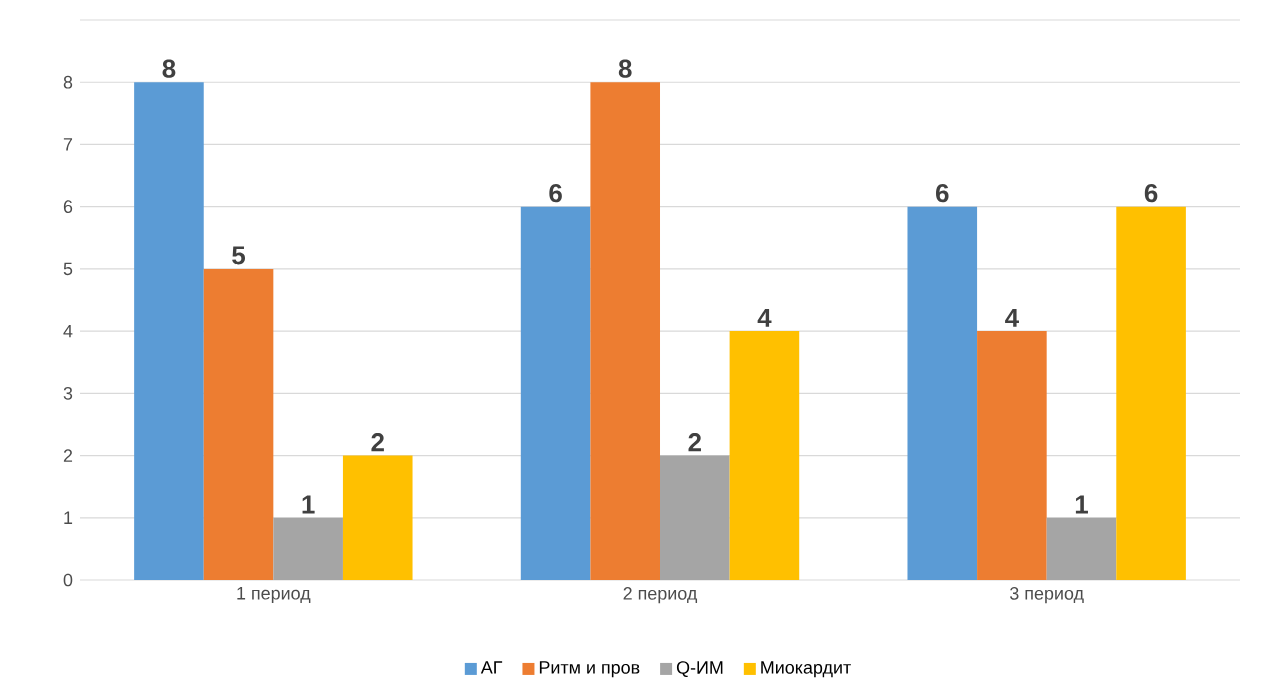  I want to click on y-tick-label: 1, so click(68, 517).